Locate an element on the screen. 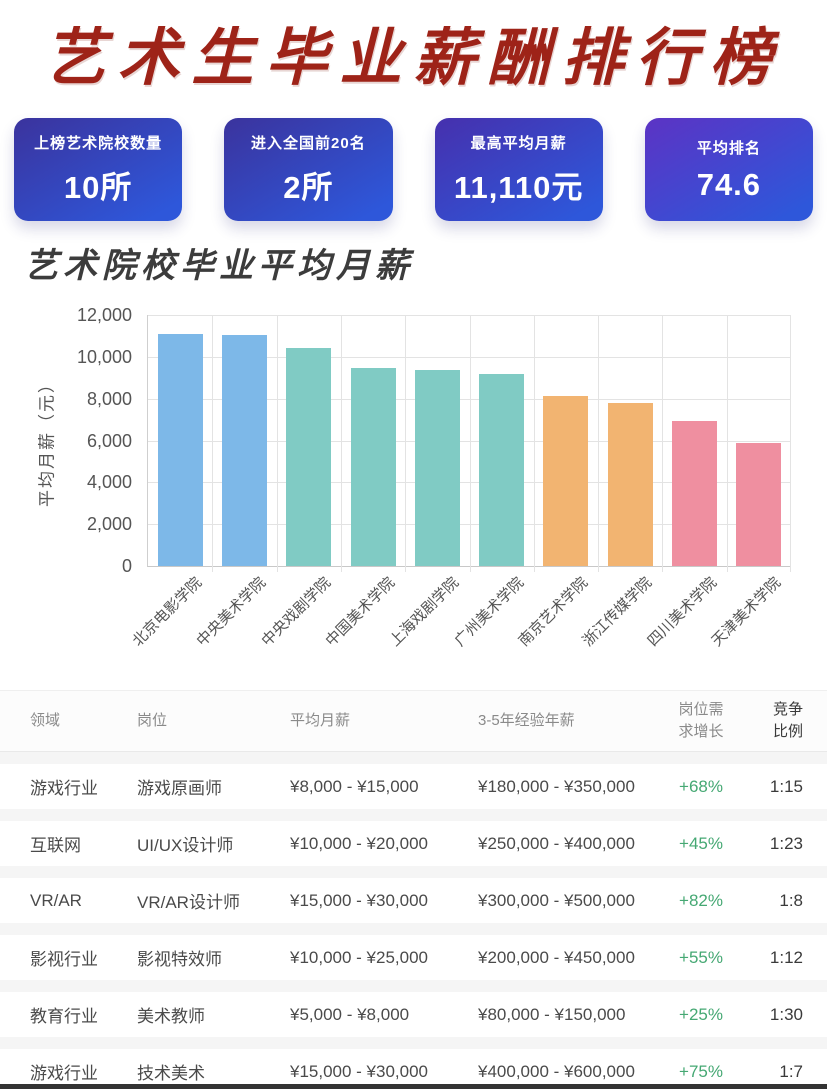 The height and width of the screenshot is (1089, 827). stat-card-max-salary: 最高平均月薪 11,110元 is located at coordinates (518, 169).